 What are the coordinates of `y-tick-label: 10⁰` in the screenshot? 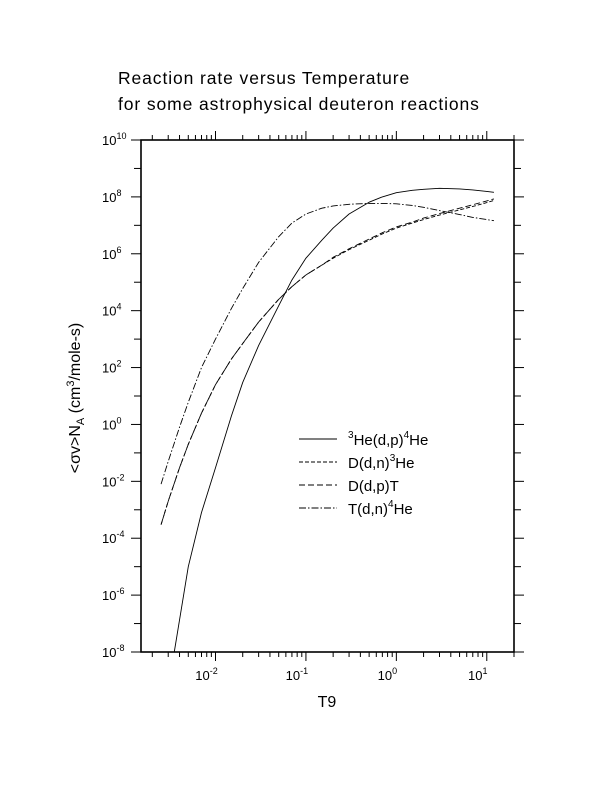 It's located at (111, 423).